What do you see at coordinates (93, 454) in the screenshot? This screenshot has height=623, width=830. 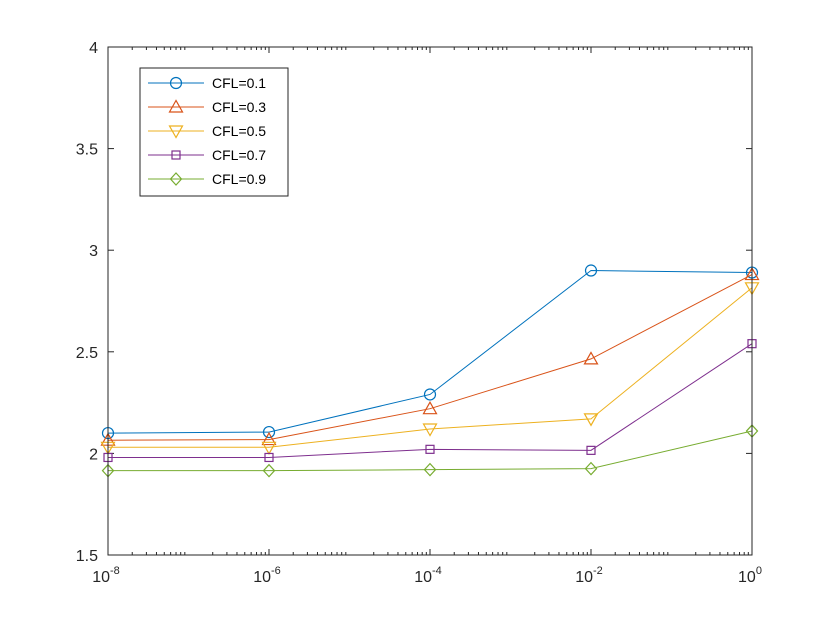 I see `y-tick-label: 2` at bounding box center [93, 454].